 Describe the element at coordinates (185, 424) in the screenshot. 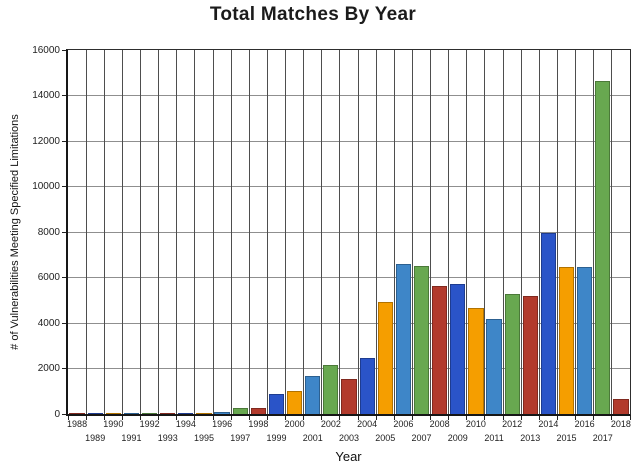

I see `x-tick-label-1994: 1994` at that location.